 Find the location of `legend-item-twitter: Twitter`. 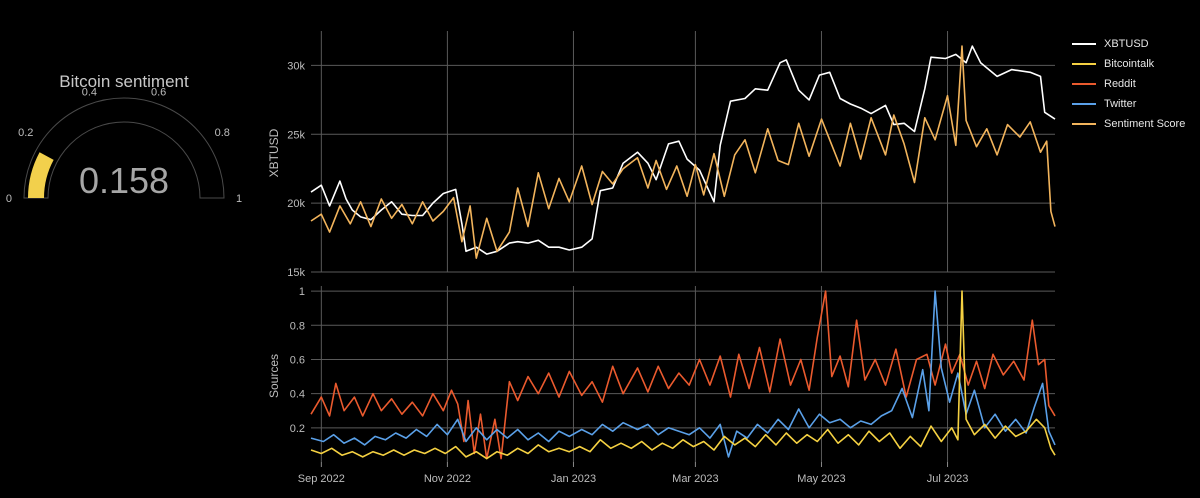

legend-item-twitter: Twitter is located at coordinates (1128, 104).